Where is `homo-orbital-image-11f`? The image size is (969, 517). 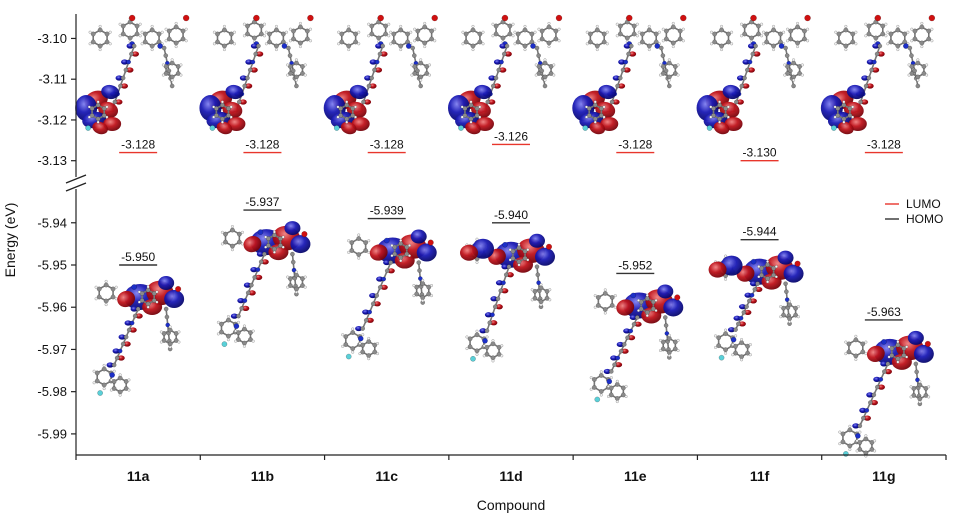
homo-orbital-image-11f is located at coordinates (756, 306).